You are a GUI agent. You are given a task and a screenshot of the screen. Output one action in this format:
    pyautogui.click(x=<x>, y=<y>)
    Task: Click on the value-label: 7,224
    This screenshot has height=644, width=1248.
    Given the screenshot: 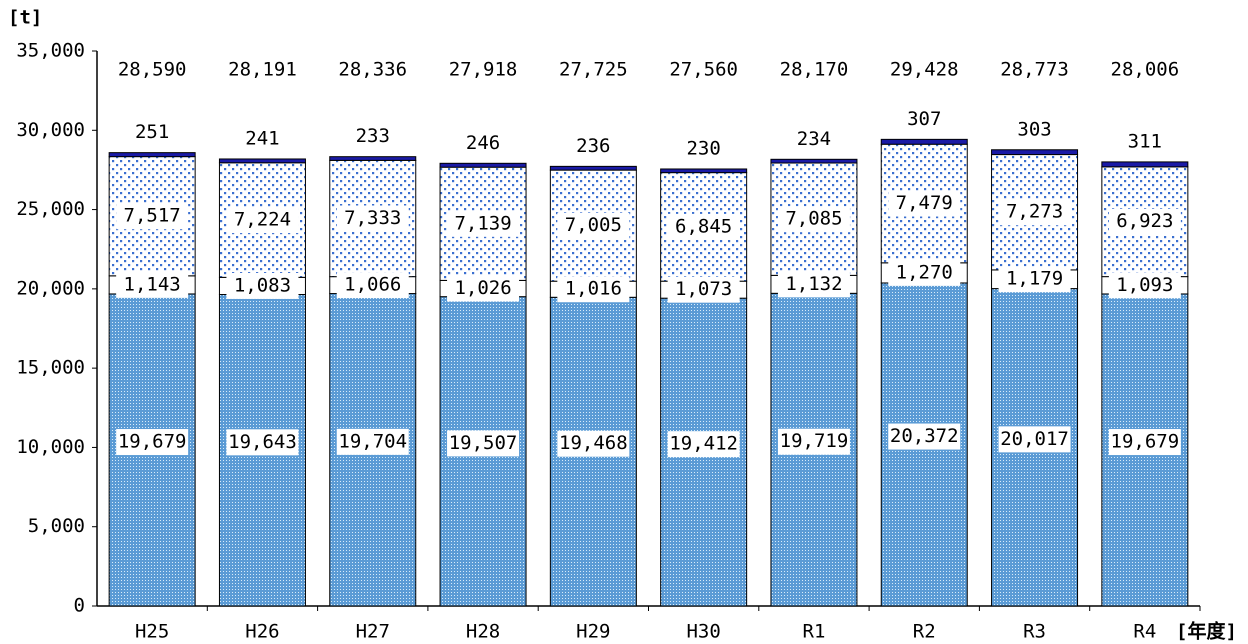 What is the action you would take?
    pyautogui.click(x=262, y=220)
    